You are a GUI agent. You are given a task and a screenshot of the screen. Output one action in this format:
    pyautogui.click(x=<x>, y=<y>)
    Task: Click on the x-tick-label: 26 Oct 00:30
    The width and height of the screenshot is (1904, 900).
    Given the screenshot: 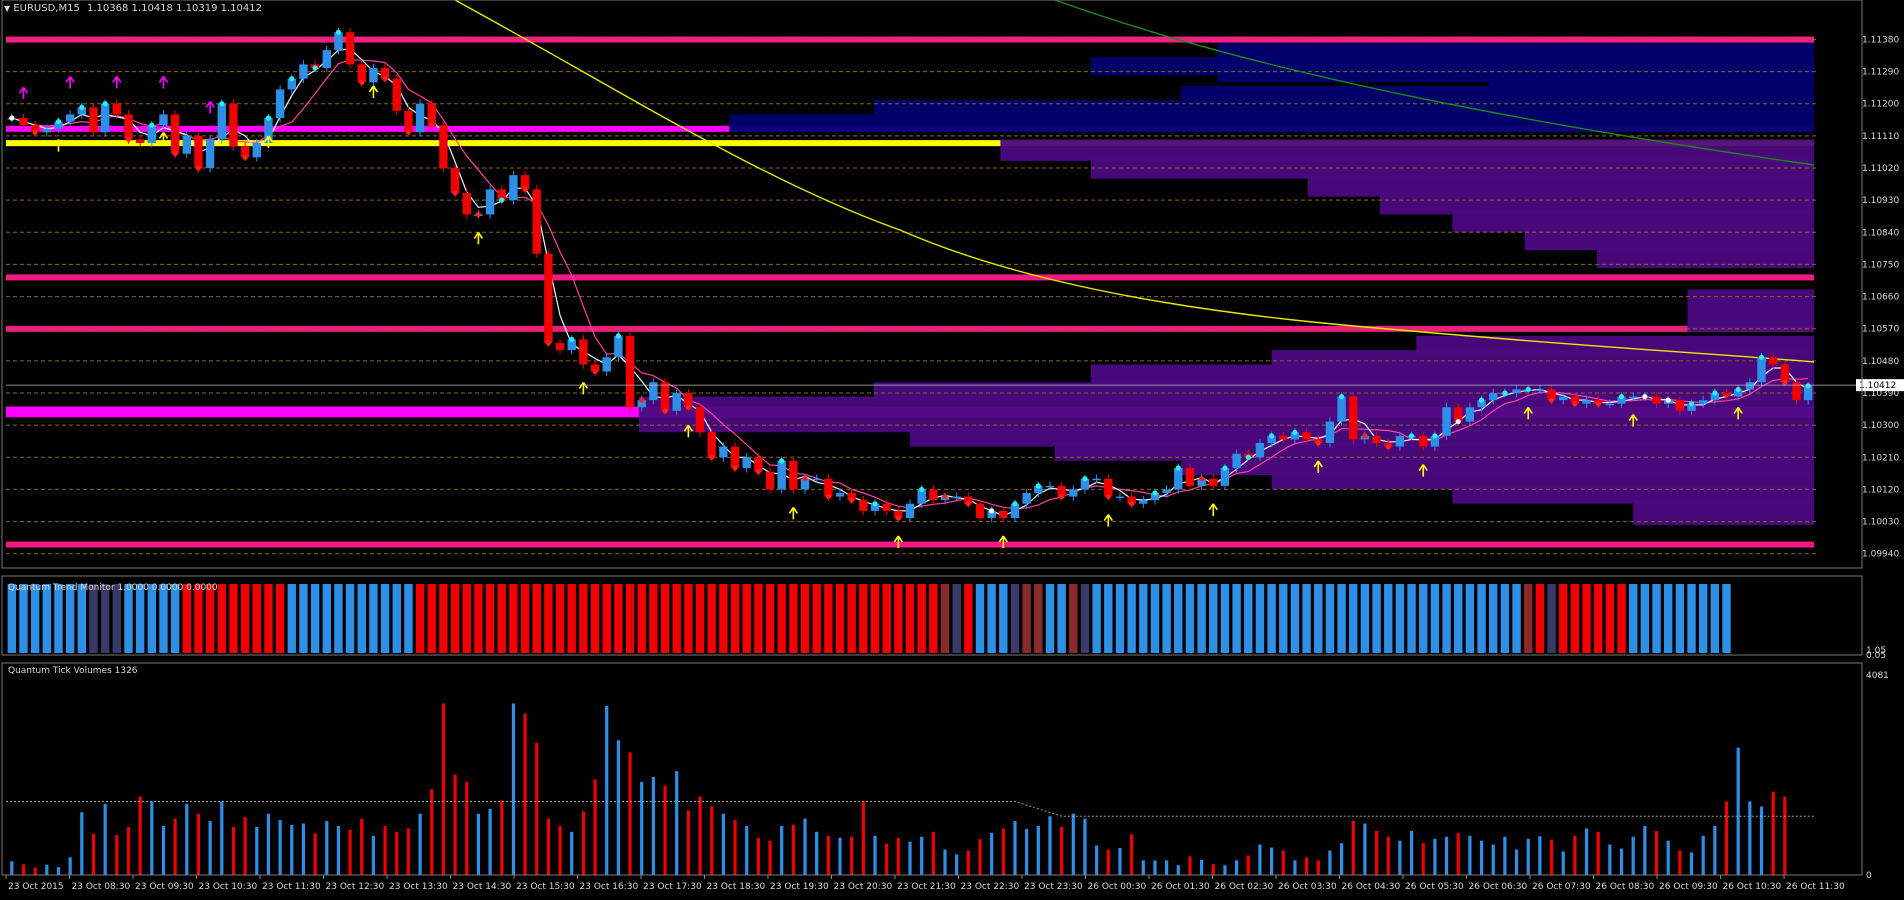 What is the action you would take?
    pyautogui.click(x=1117, y=887)
    